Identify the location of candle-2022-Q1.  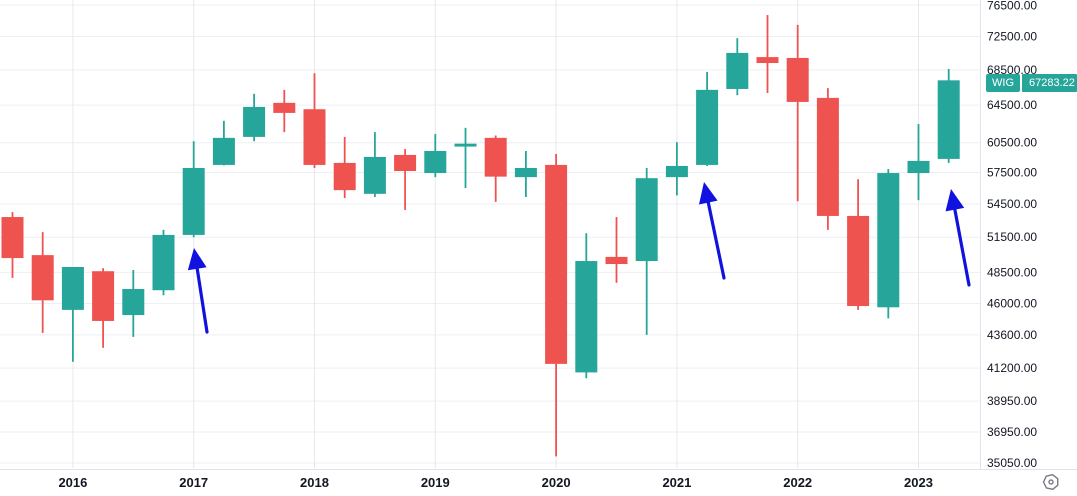
(797, 113).